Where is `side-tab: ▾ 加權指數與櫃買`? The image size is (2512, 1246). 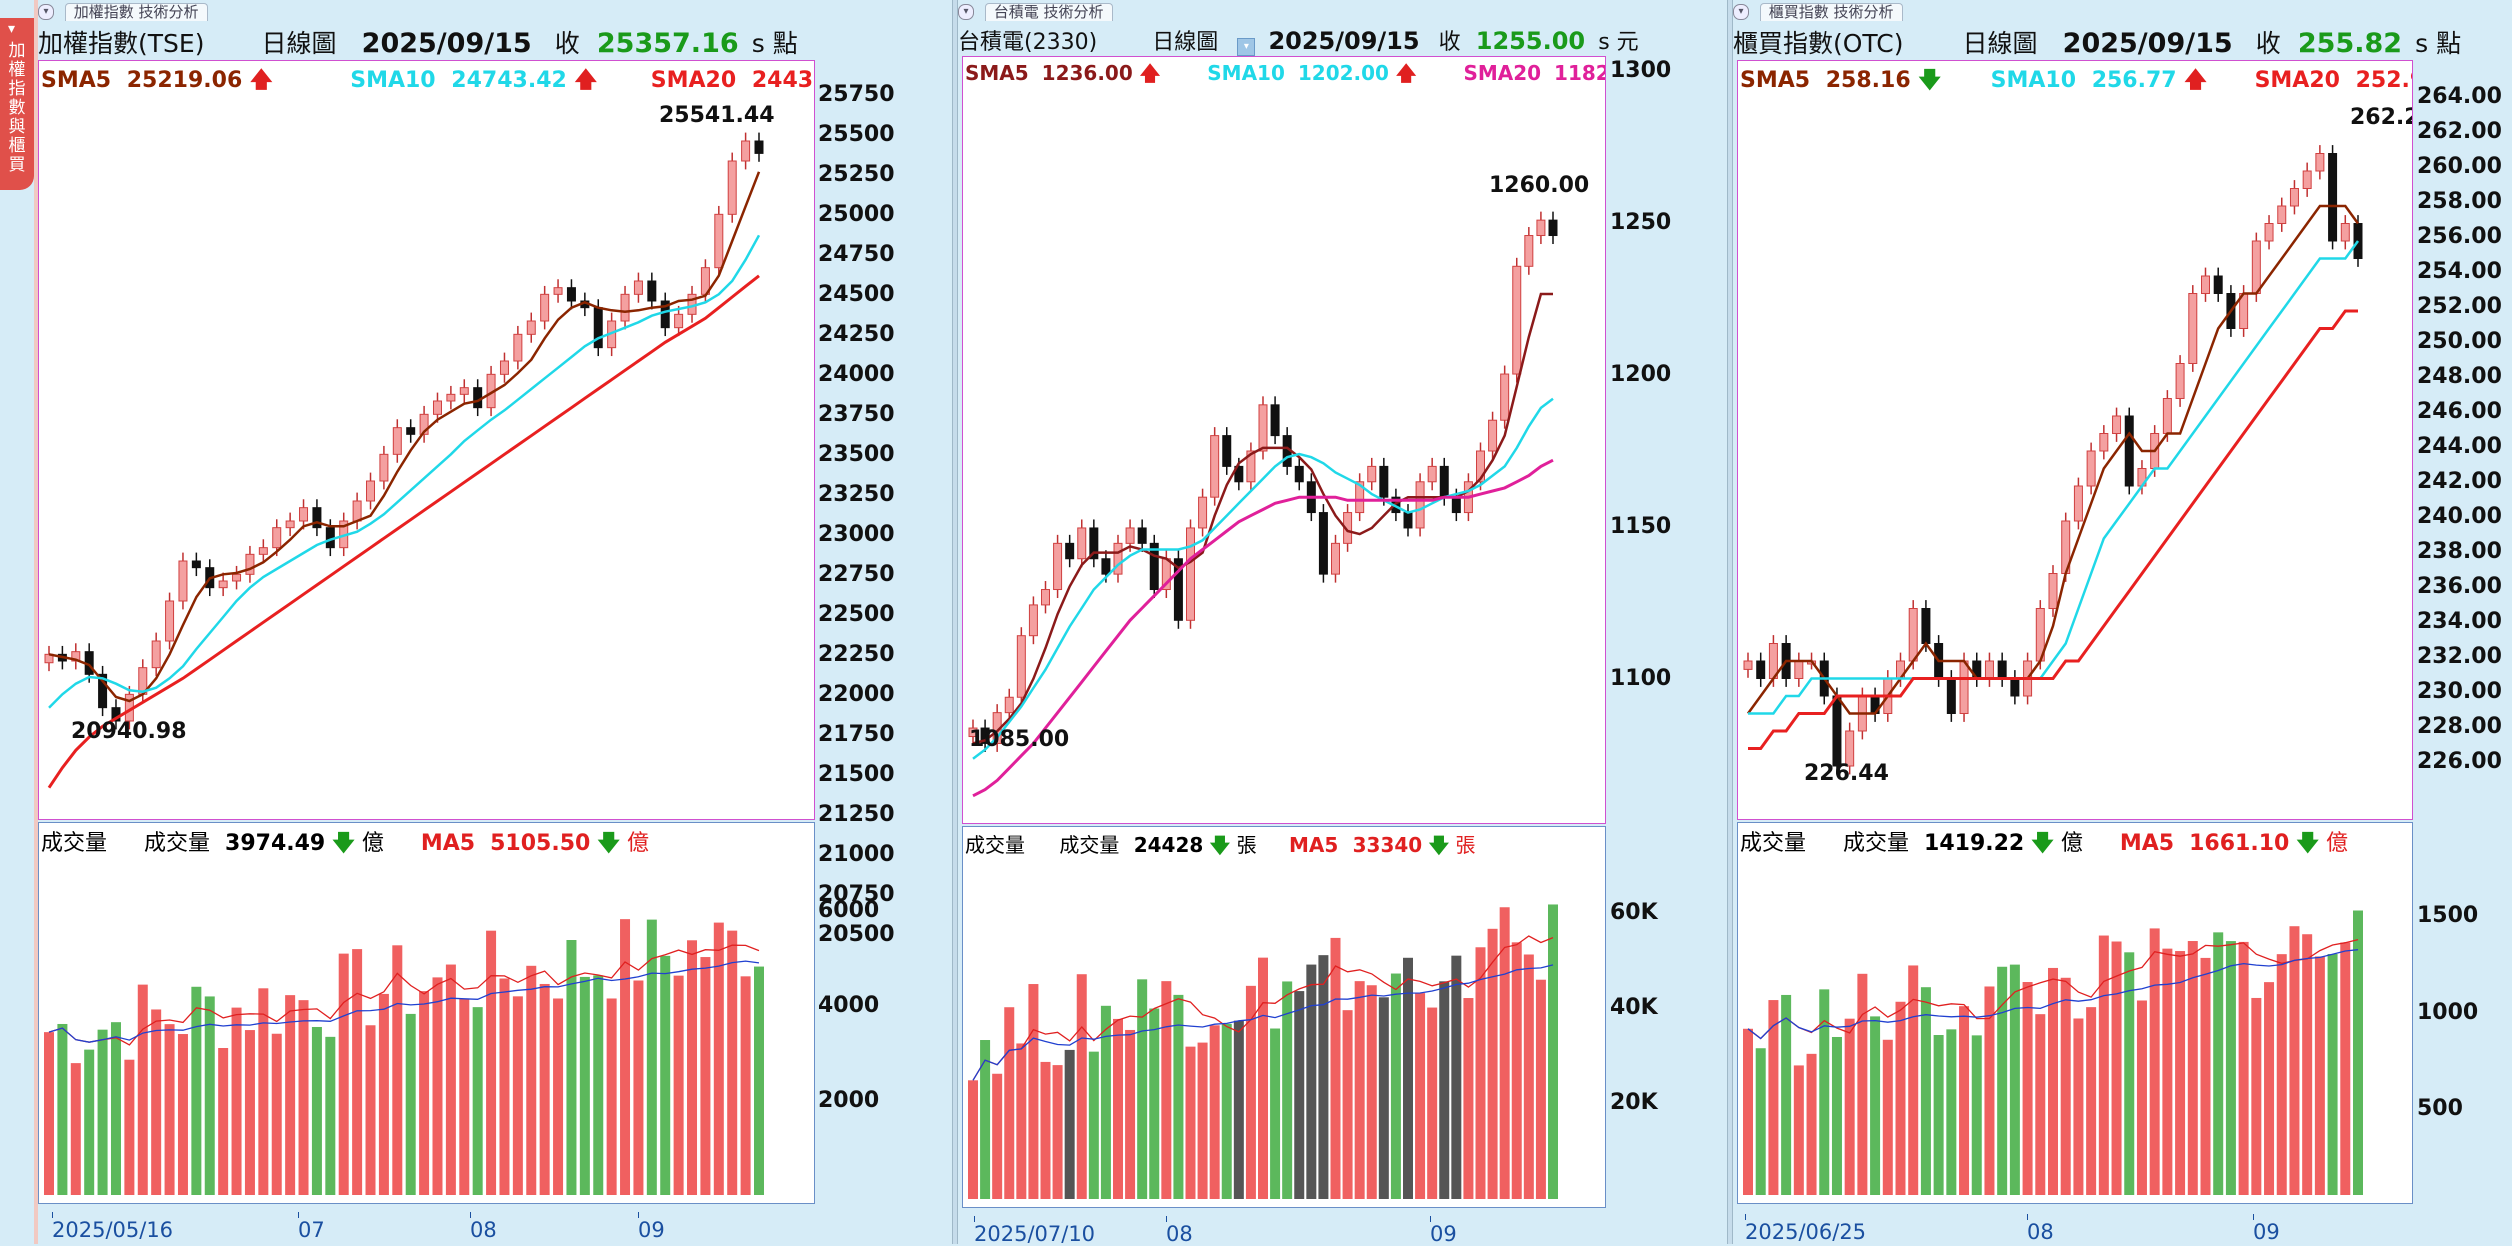
side-tab: ▾ 加權指數與櫃買 is located at coordinates (17, 104).